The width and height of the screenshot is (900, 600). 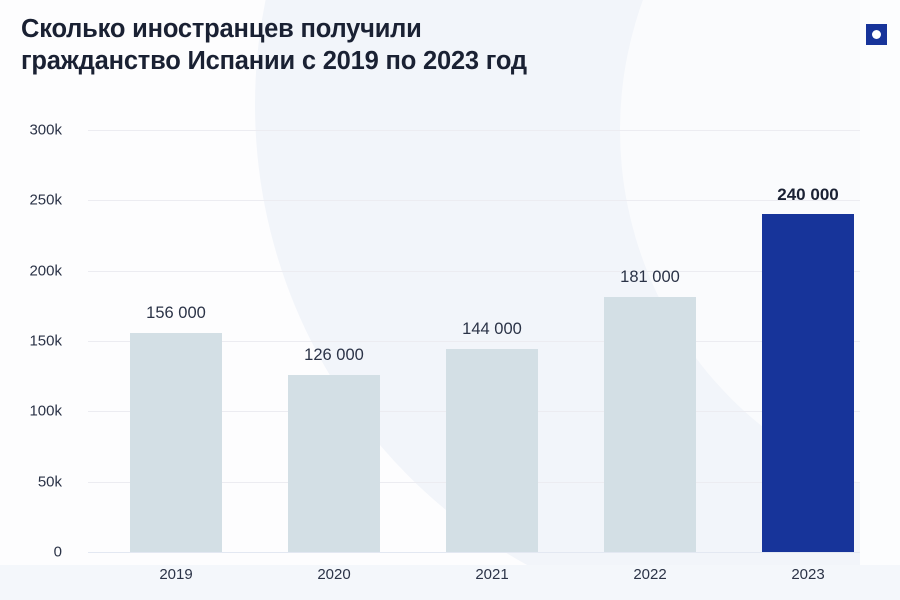 What do you see at coordinates (45, 130) in the screenshot?
I see `y-axis-tick-label: 300k` at bounding box center [45, 130].